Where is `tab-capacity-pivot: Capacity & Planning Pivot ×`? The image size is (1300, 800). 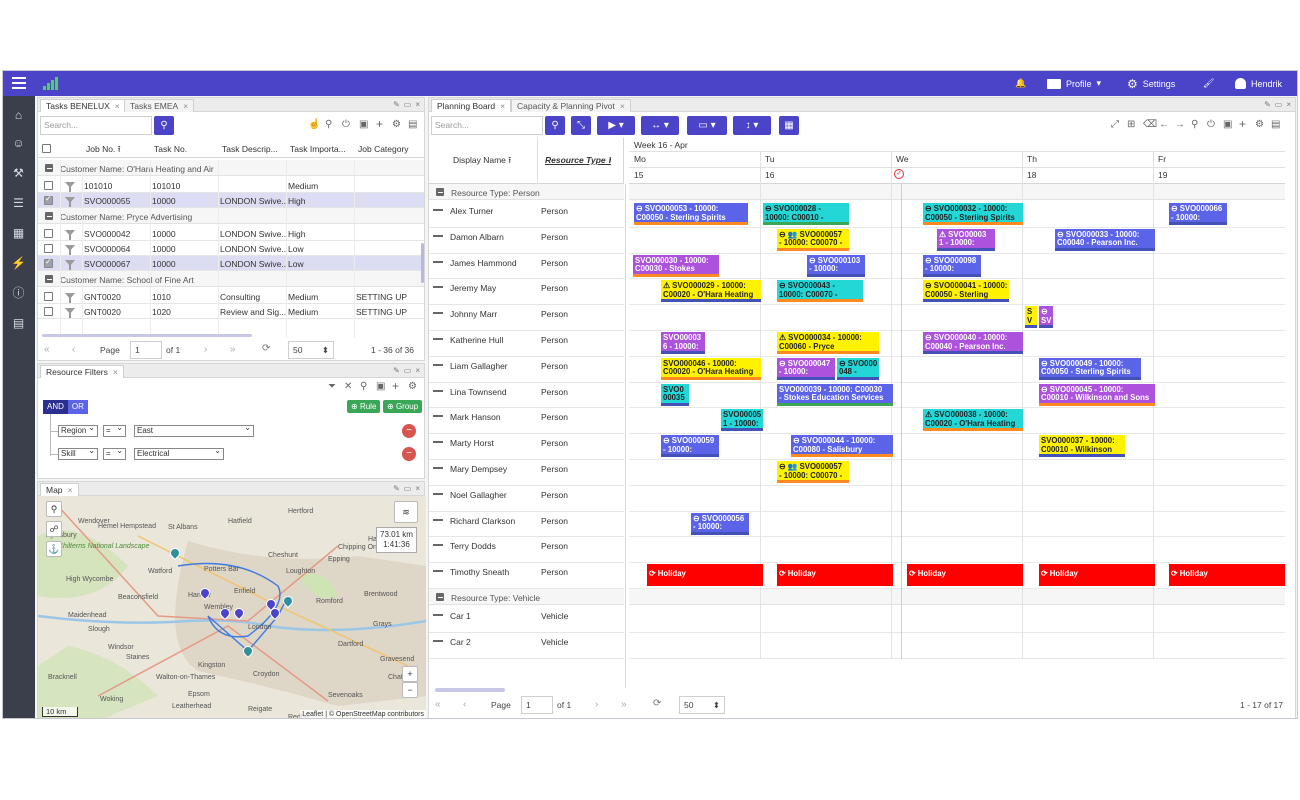 tab-capacity-pivot: Capacity & Planning Pivot × is located at coordinates (571, 105).